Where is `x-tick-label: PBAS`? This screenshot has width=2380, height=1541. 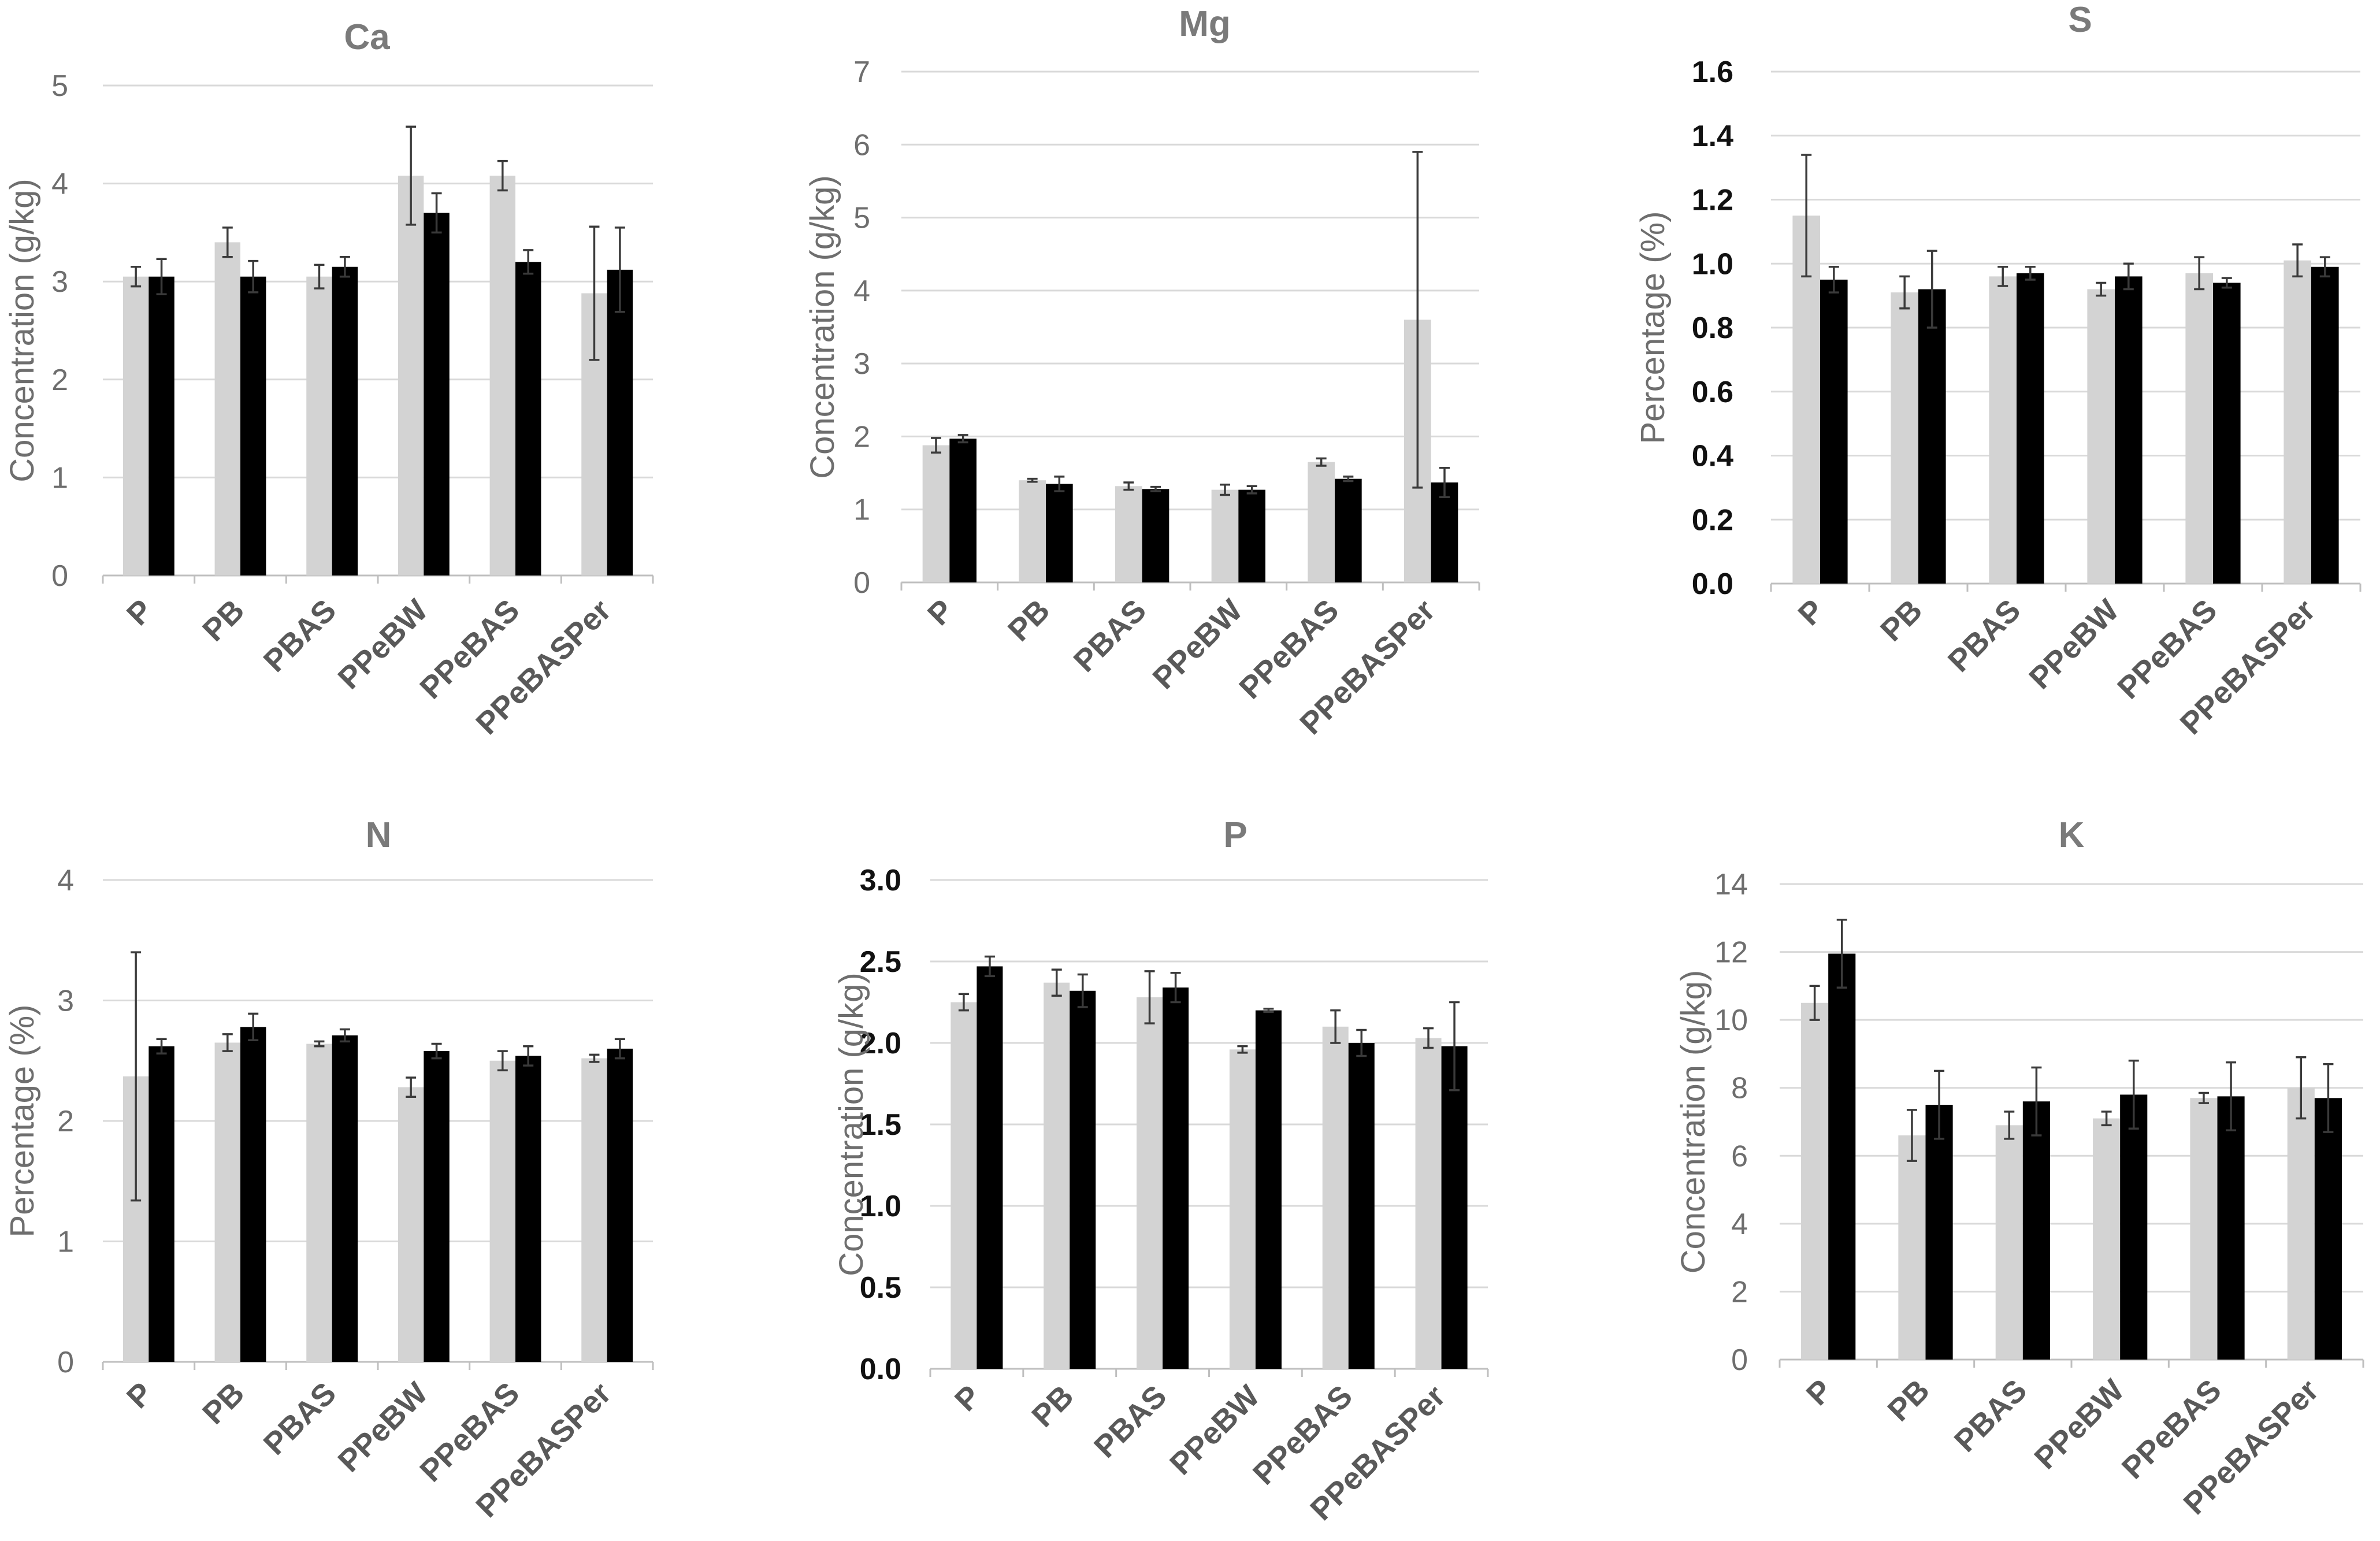 x-tick-label: PBAS is located at coordinates (1984, 636).